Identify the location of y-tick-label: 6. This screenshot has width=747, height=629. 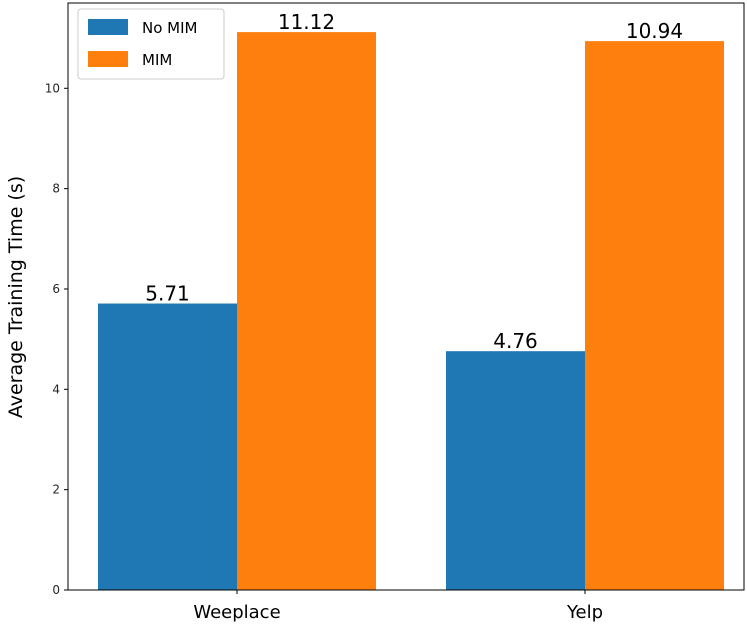
(56, 289).